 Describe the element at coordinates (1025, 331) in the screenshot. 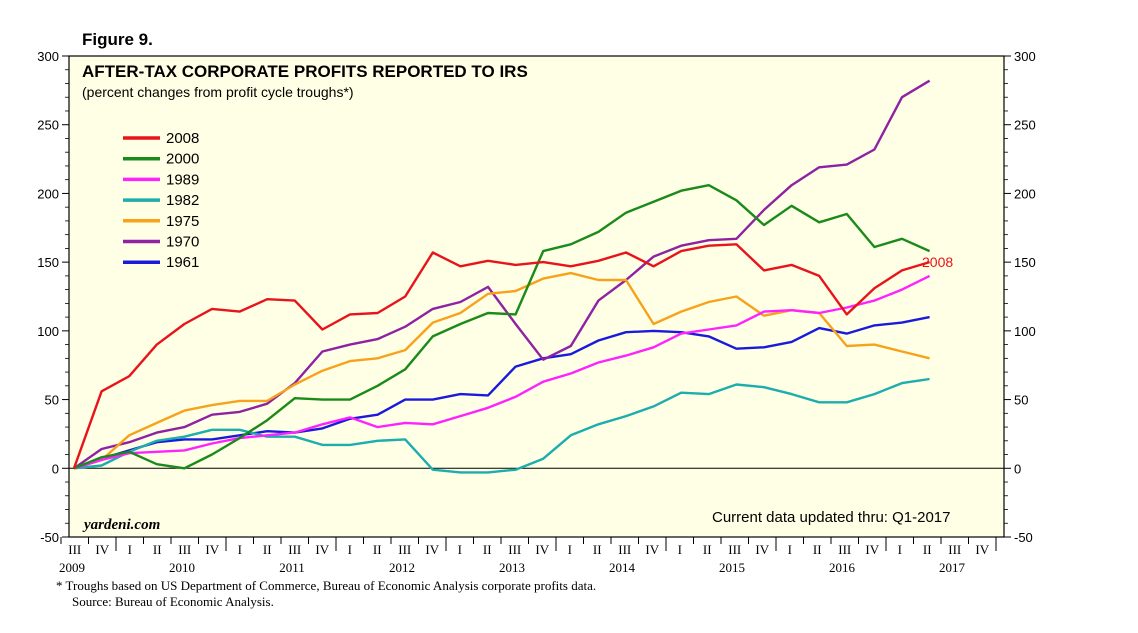

I see `y-tick-label-right: 100` at that location.